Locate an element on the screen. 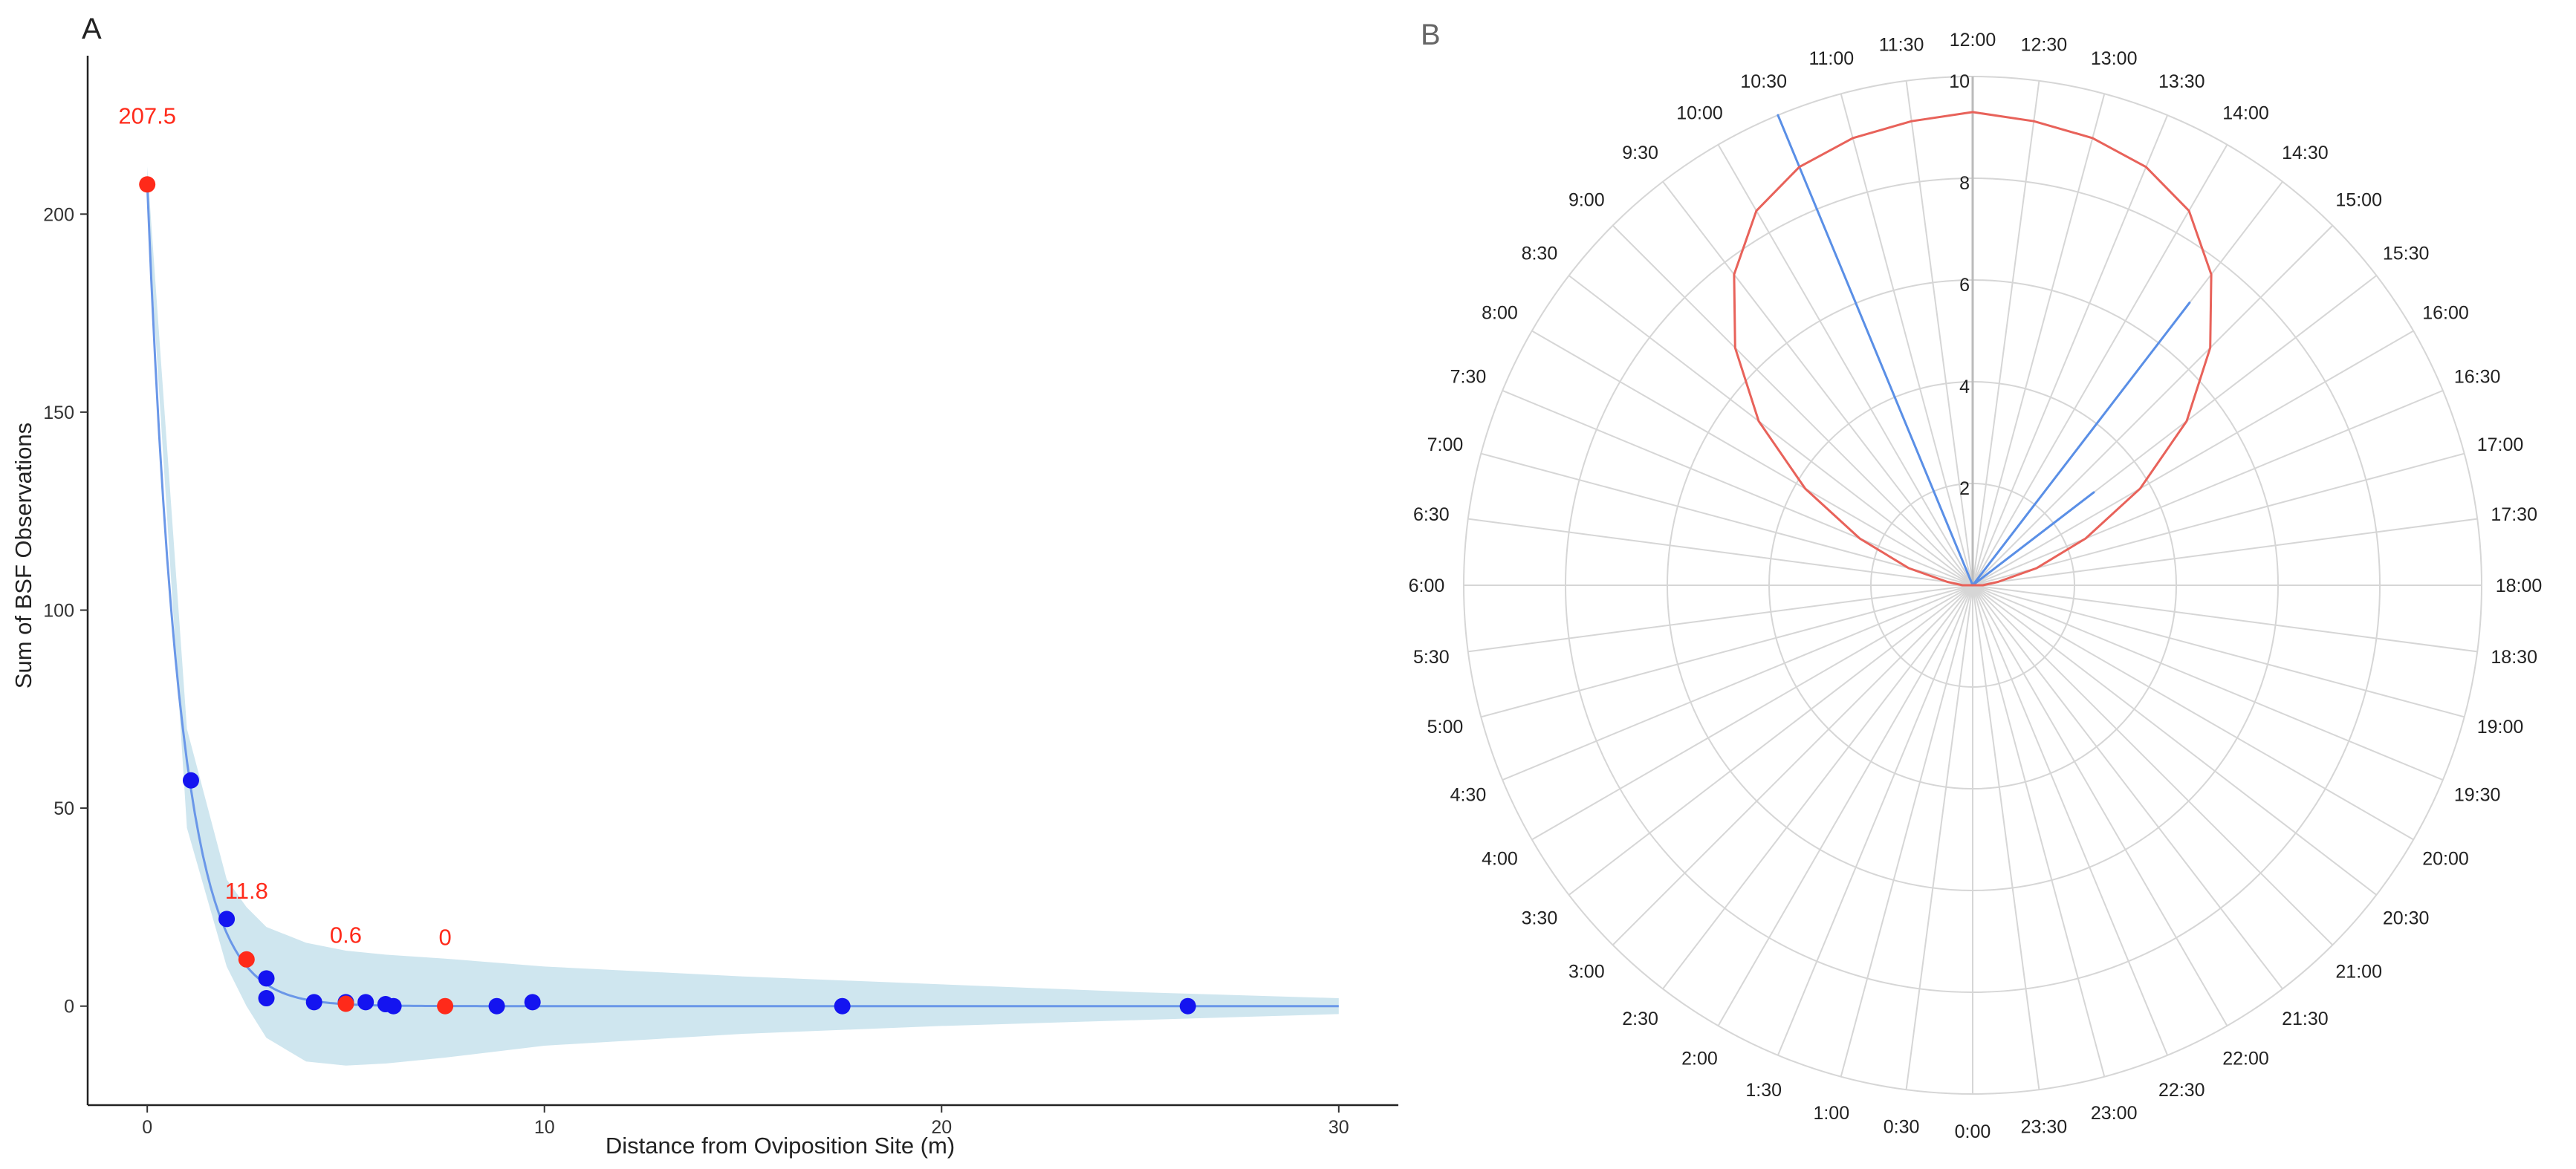  panel-a-label: A is located at coordinates (92, 29).